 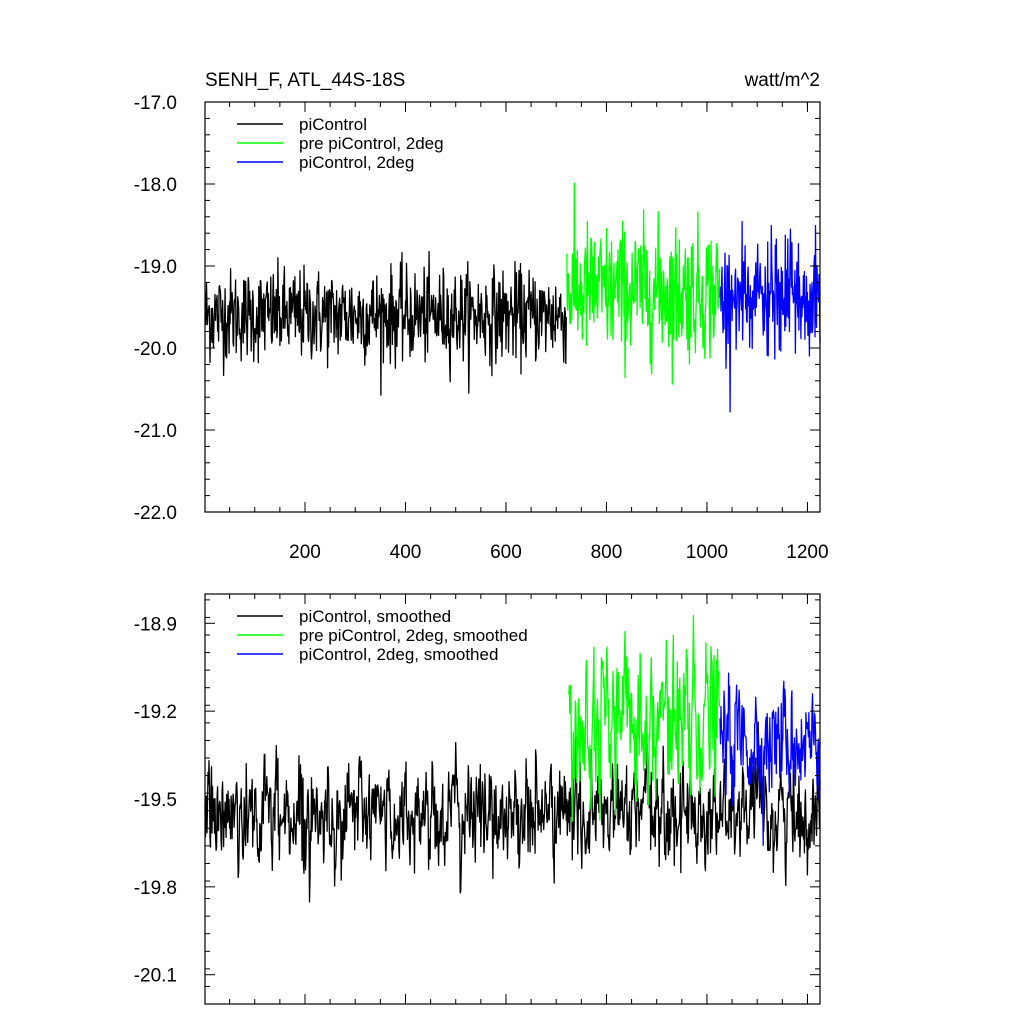 I want to click on bottom-legend-label-0: piControl, smoothed, so click(x=375, y=616).